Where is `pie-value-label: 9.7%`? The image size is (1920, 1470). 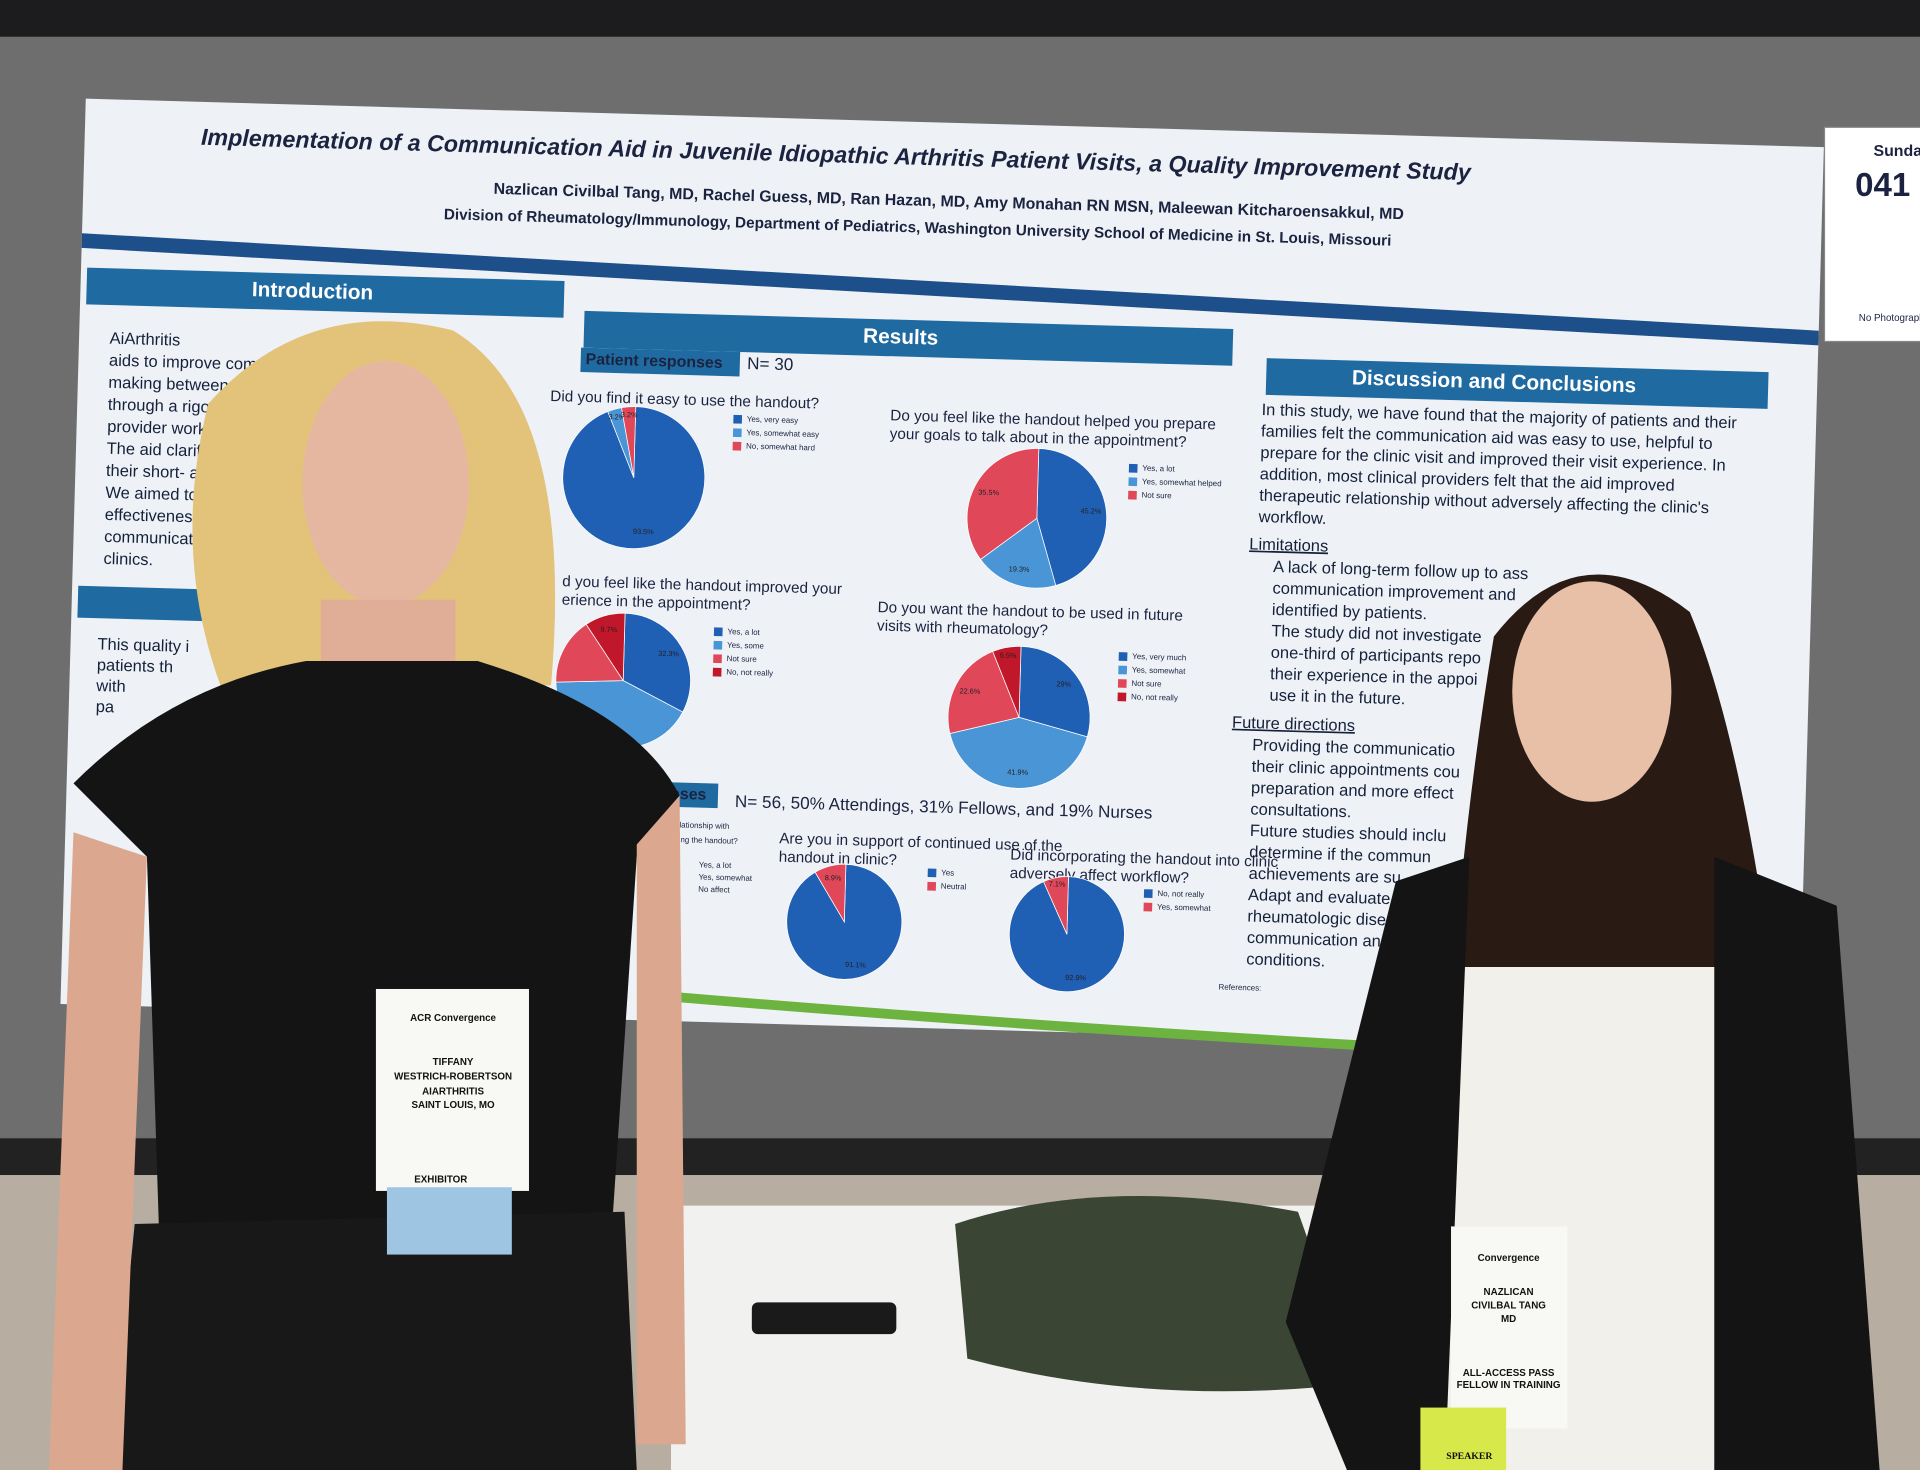
pie-value-label: 9.7% is located at coordinates (608, 629).